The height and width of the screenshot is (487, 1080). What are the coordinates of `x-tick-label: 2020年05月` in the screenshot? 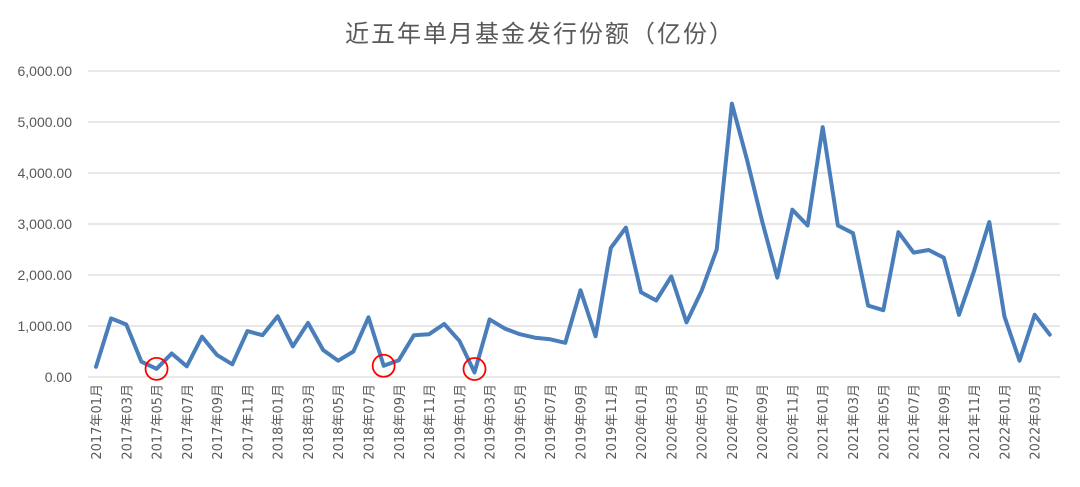 It's located at (703, 422).